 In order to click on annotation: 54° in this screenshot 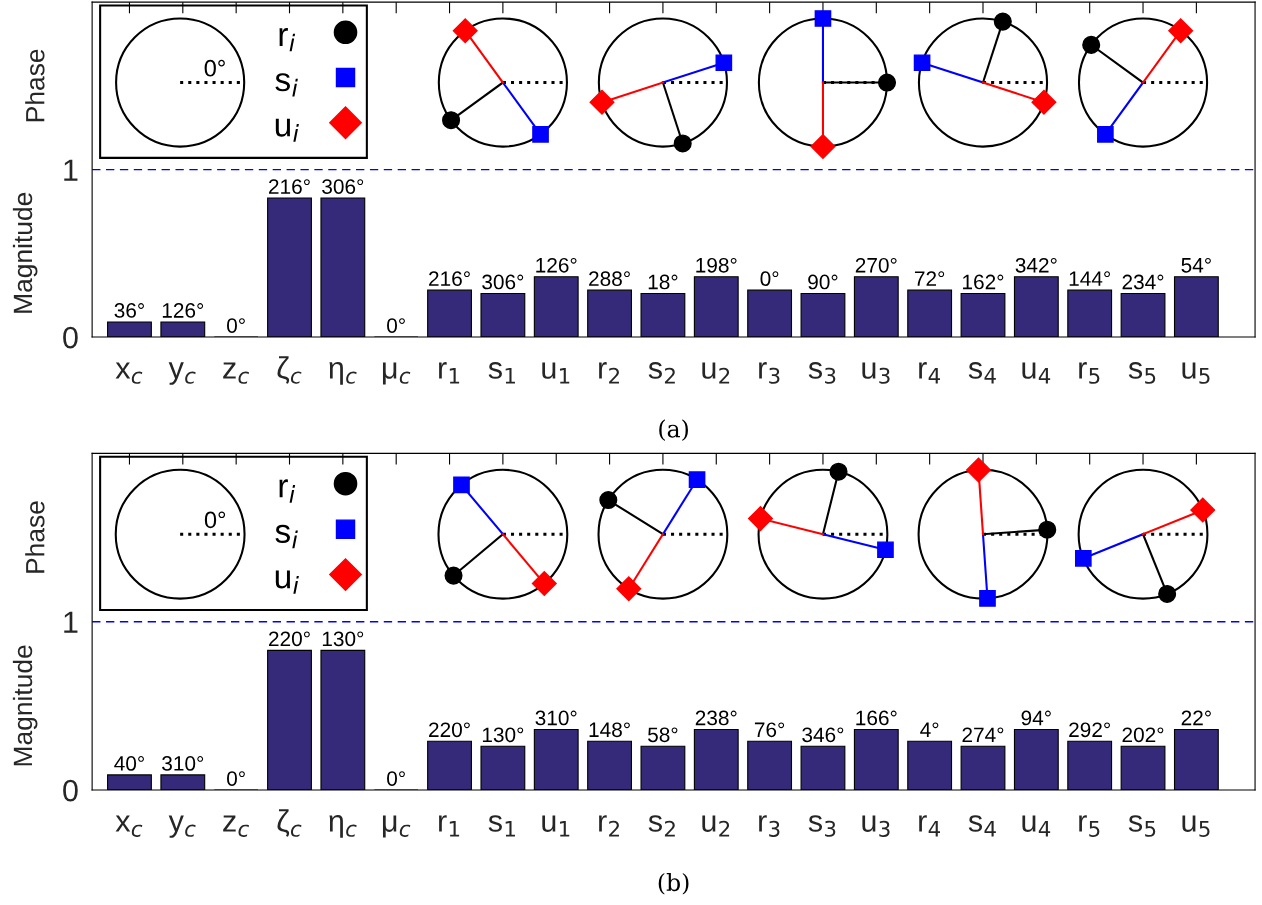, I will do `click(1196, 265)`.